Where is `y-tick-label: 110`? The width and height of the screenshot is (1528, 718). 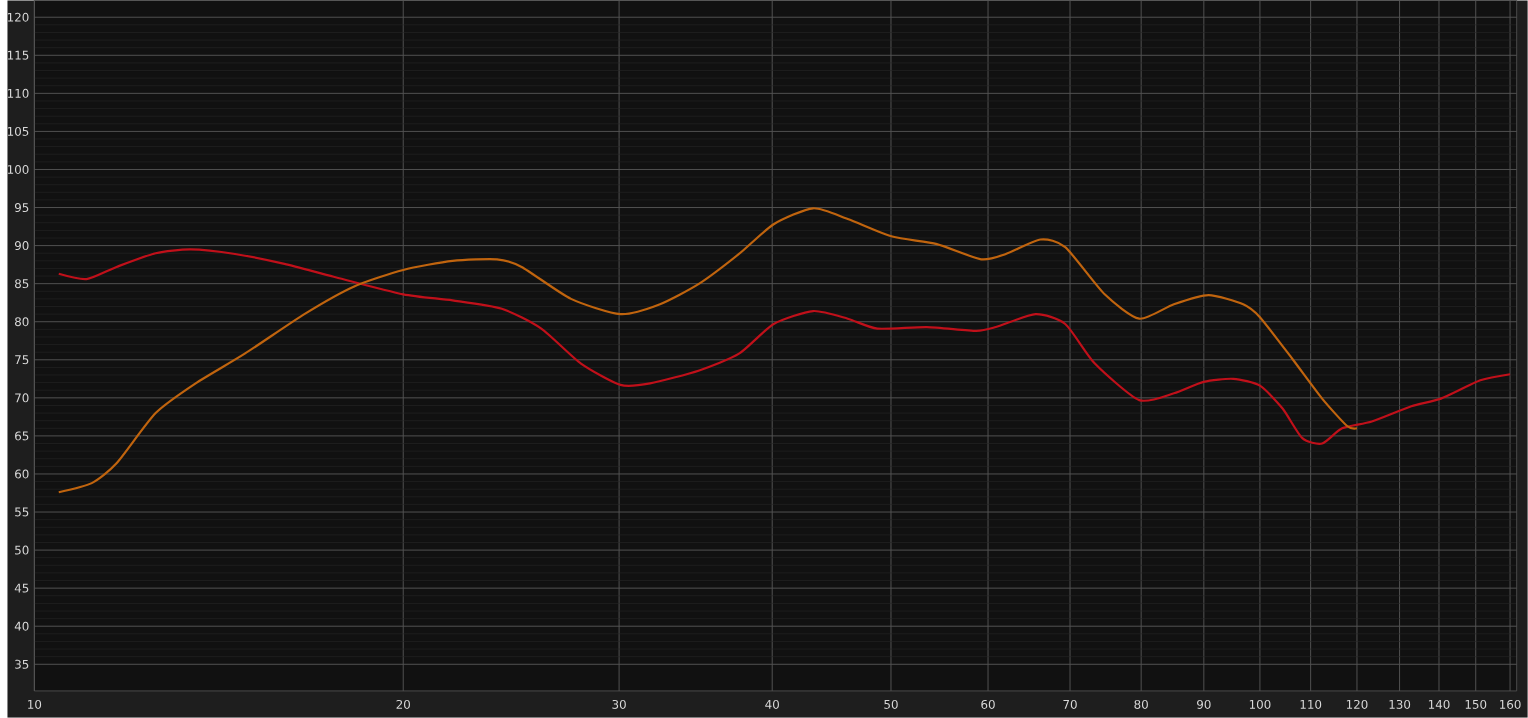
y-tick-label: 110 is located at coordinates (18, 93).